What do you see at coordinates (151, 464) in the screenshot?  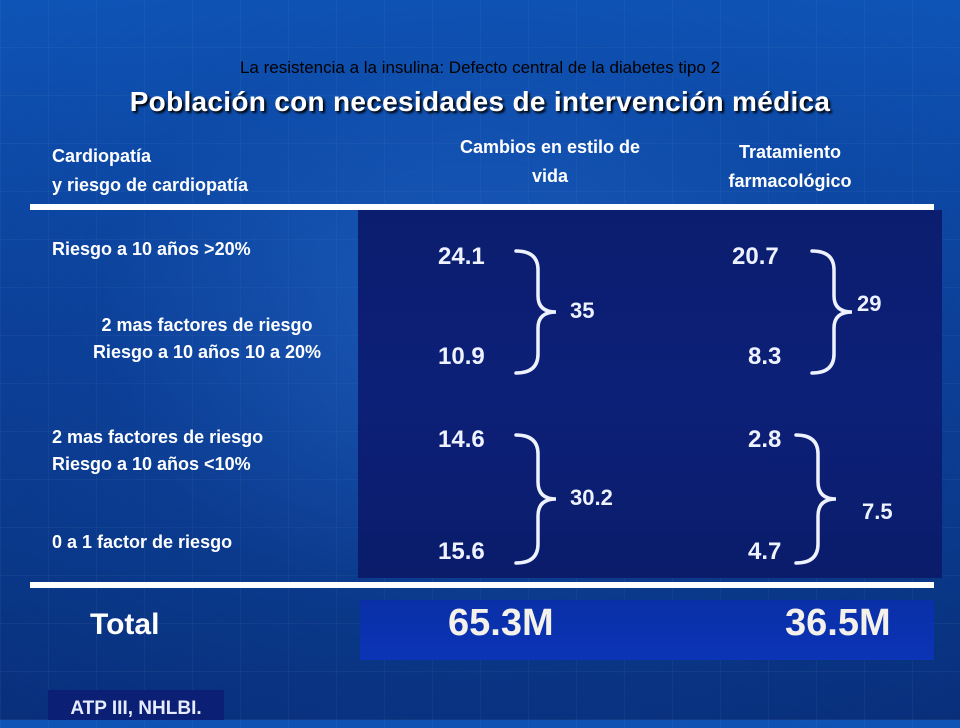 I see `row-label-line: Riesgo a 10 años <10%` at bounding box center [151, 464].